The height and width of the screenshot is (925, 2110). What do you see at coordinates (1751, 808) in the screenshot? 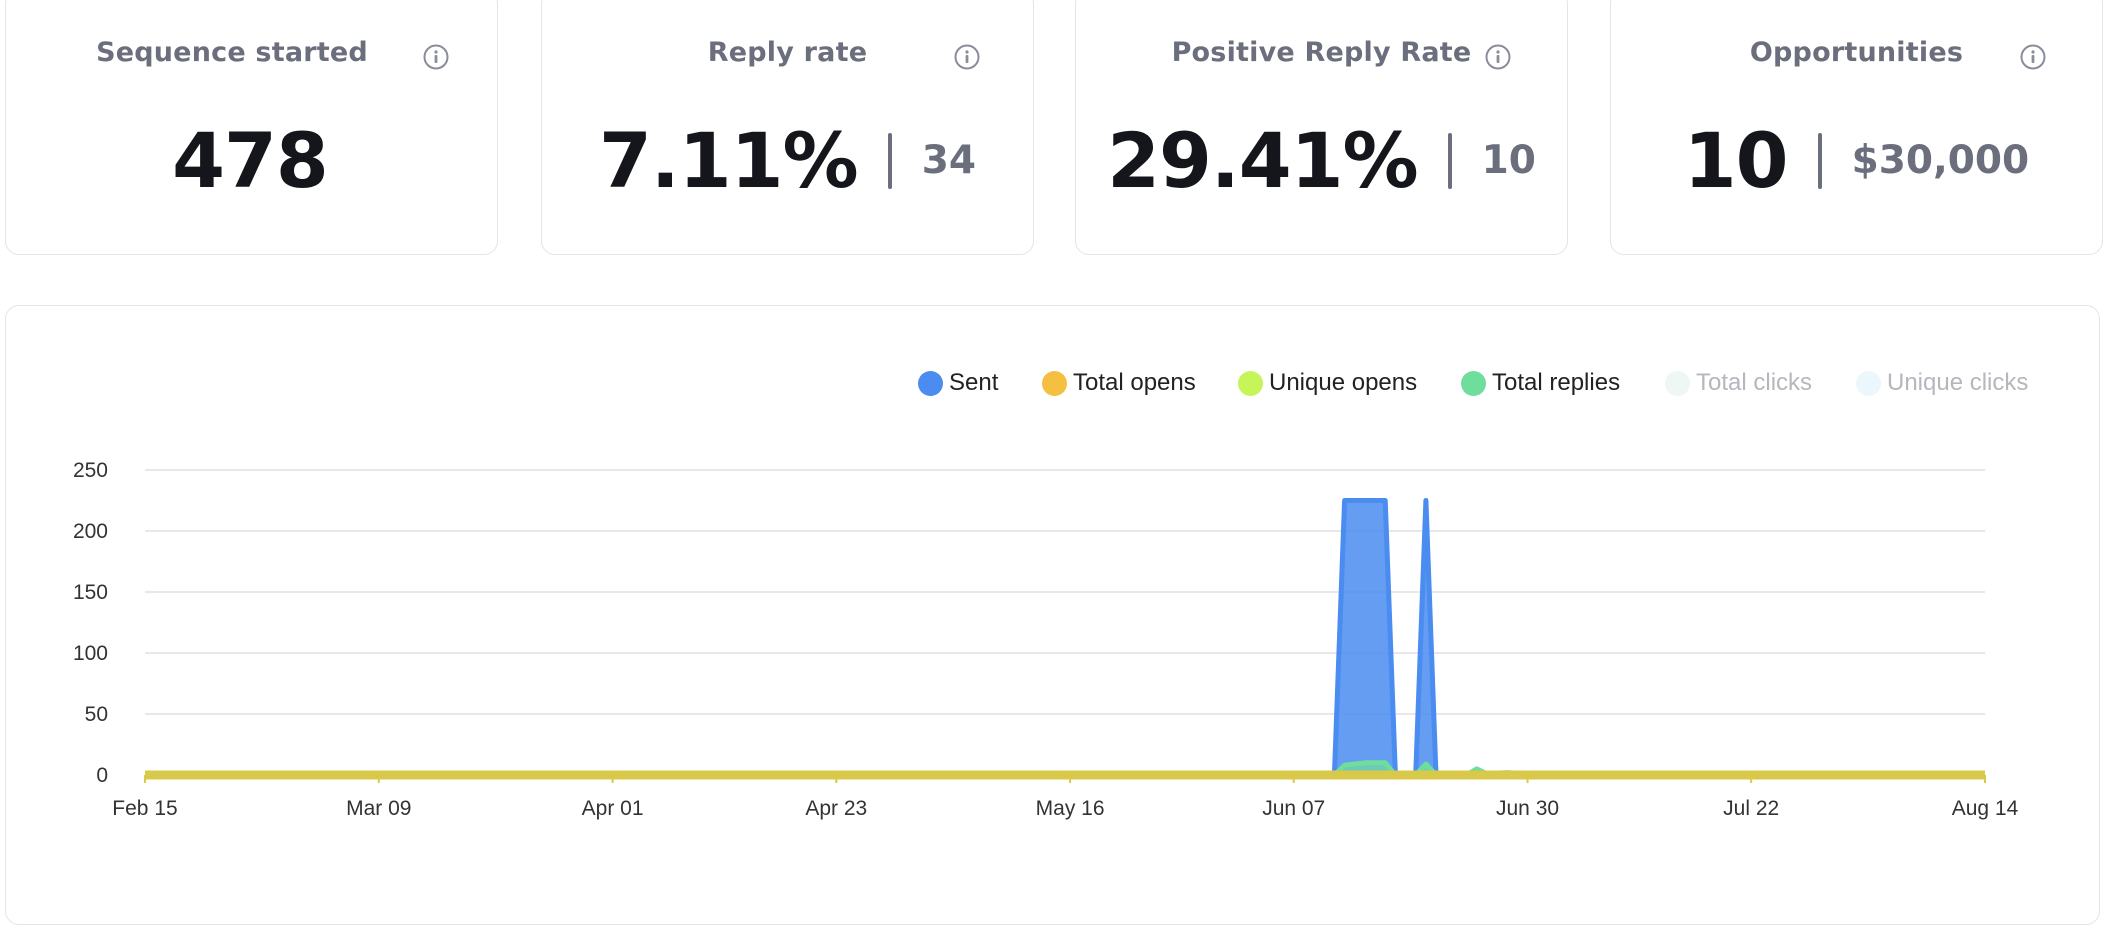
I see `x-tick-label: Jul 22` at bounding box center [1751, 808].